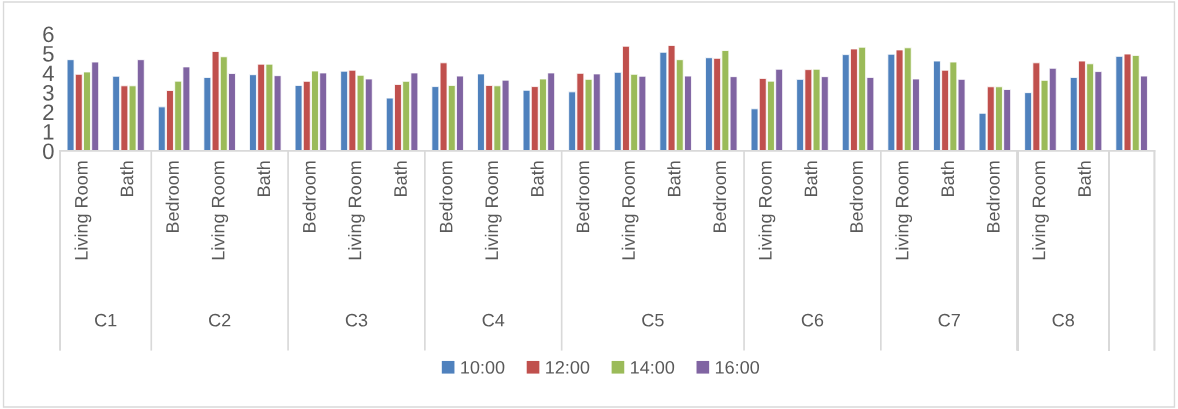 Image resolution: width=1178 pixels, height=409 pixels. What do you see at coordinates (653, 367) in the screenshot?
I see `legend-label: 14:00` at bounding box center [653, 367].